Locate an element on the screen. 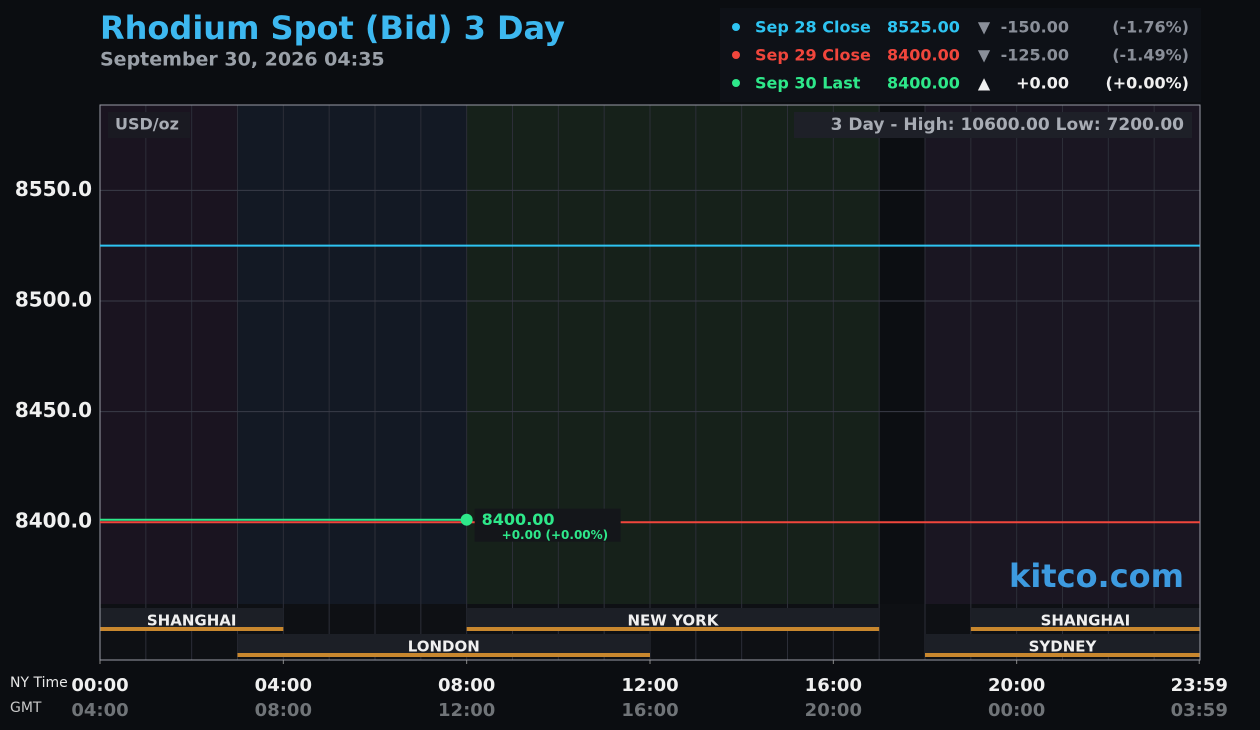  y-tick-label: 8450.0 is located at coordinates (53, 410).